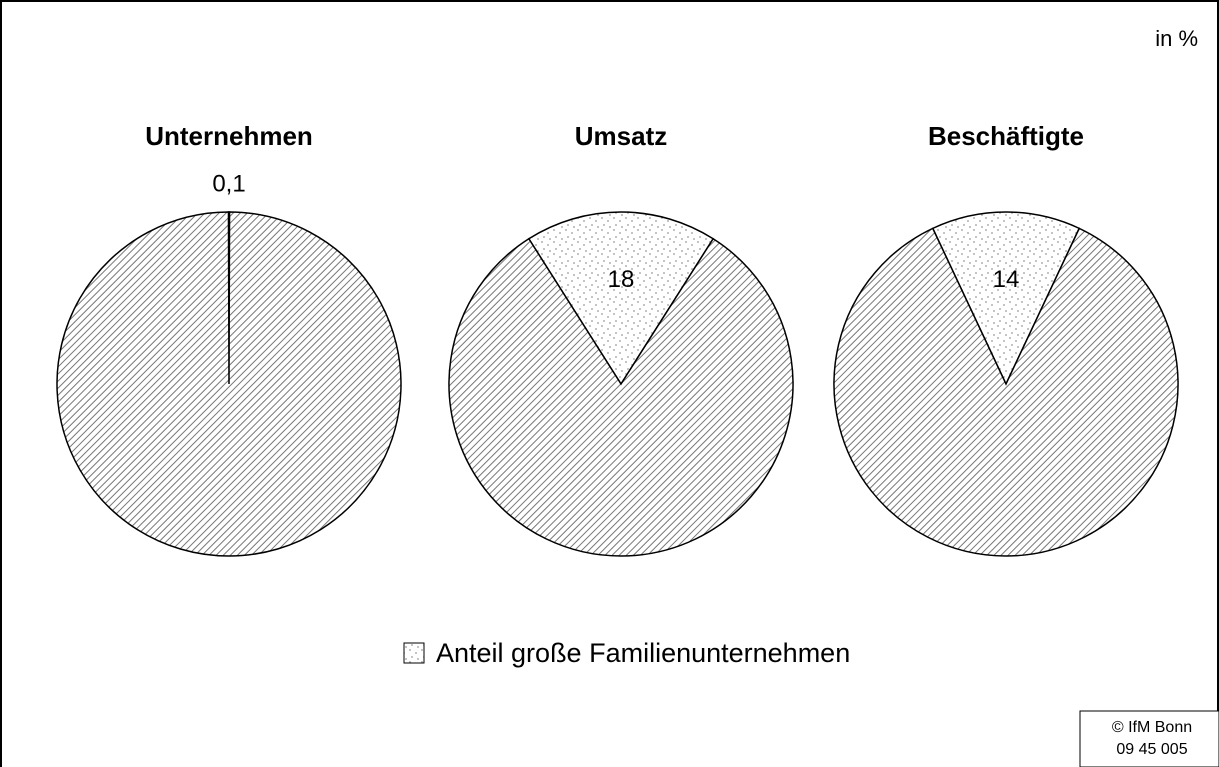 This screenshot has height=767, width=1219. What do you see at coordinates (621, 279) in the screenshot?
I see `value-label: 18` at bounding box center [621, 279].